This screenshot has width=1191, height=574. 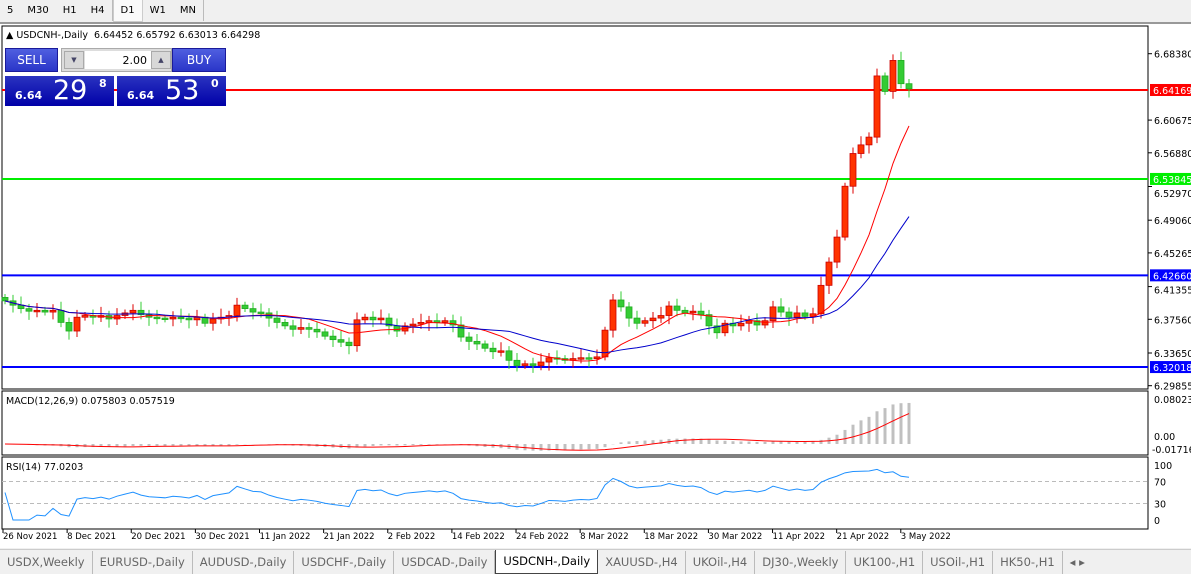 I want to click on rsi-axis-label: 70, so click(x=1160, y=483).